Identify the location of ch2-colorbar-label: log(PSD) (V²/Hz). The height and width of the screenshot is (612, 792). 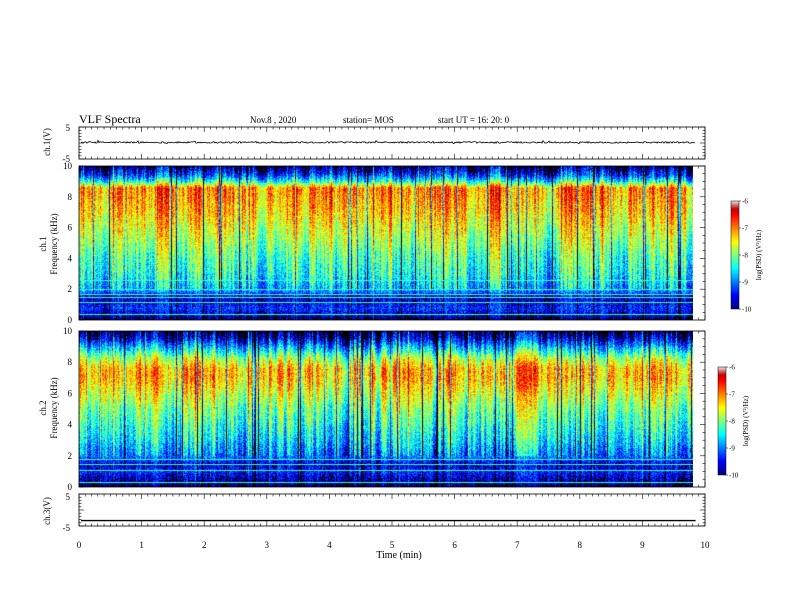
(746, 420).